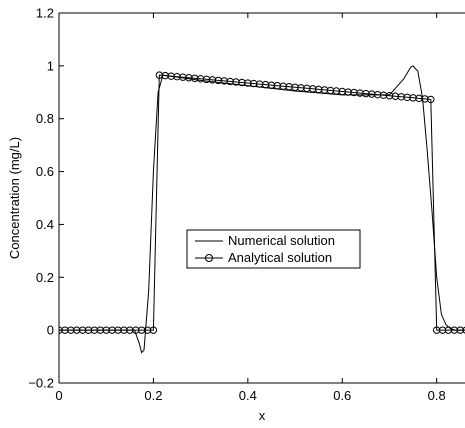  I want to click on x-tick-label: 0.4, so click(248, 395).